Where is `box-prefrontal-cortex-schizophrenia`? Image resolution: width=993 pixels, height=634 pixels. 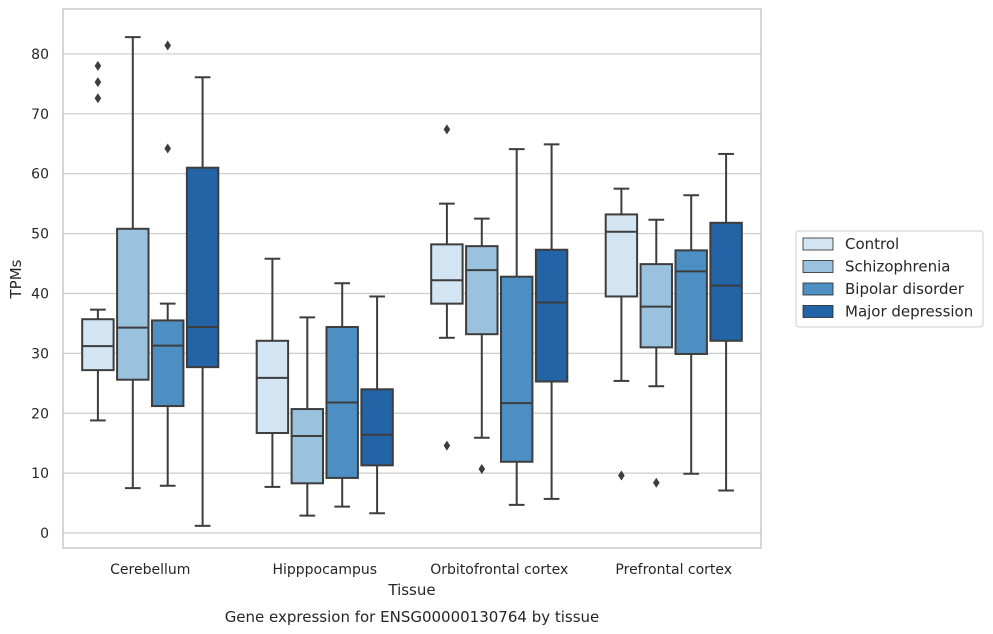
box-prefrontal-cortex-schizophrenia is located at coordinates (656, 353).